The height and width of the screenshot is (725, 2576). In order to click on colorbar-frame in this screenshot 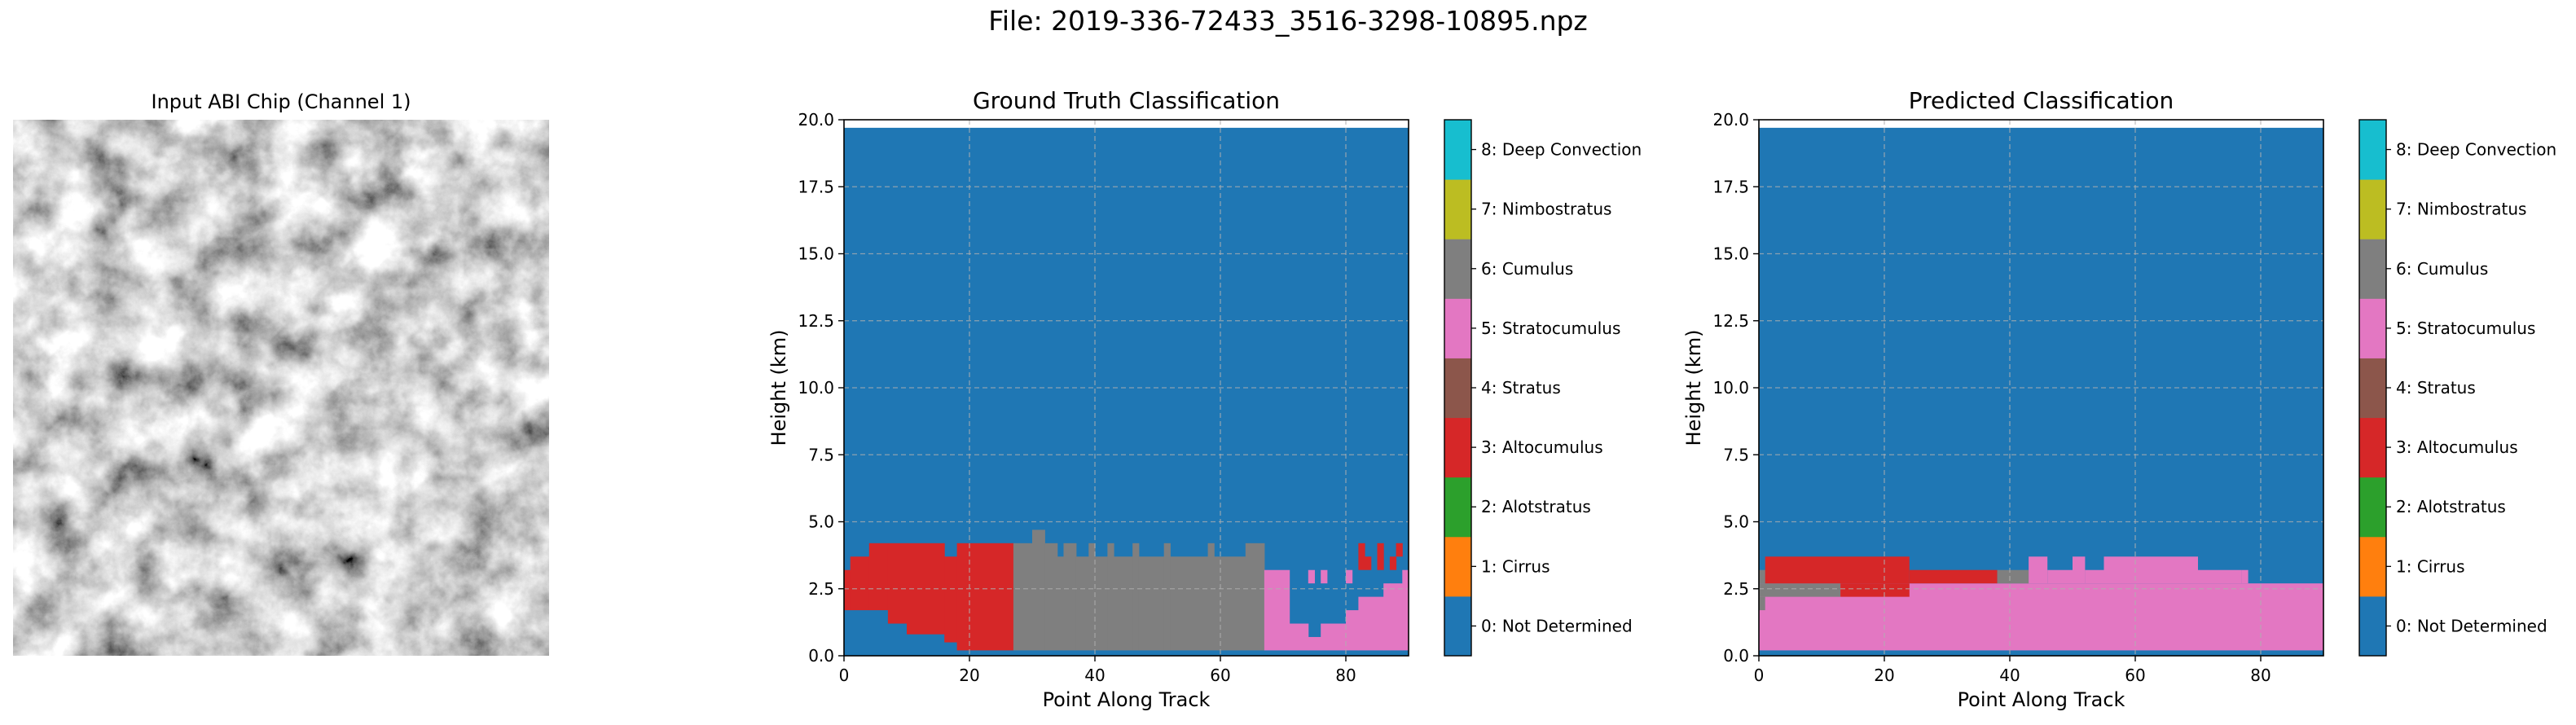, I will do `click(1458, 388)`.